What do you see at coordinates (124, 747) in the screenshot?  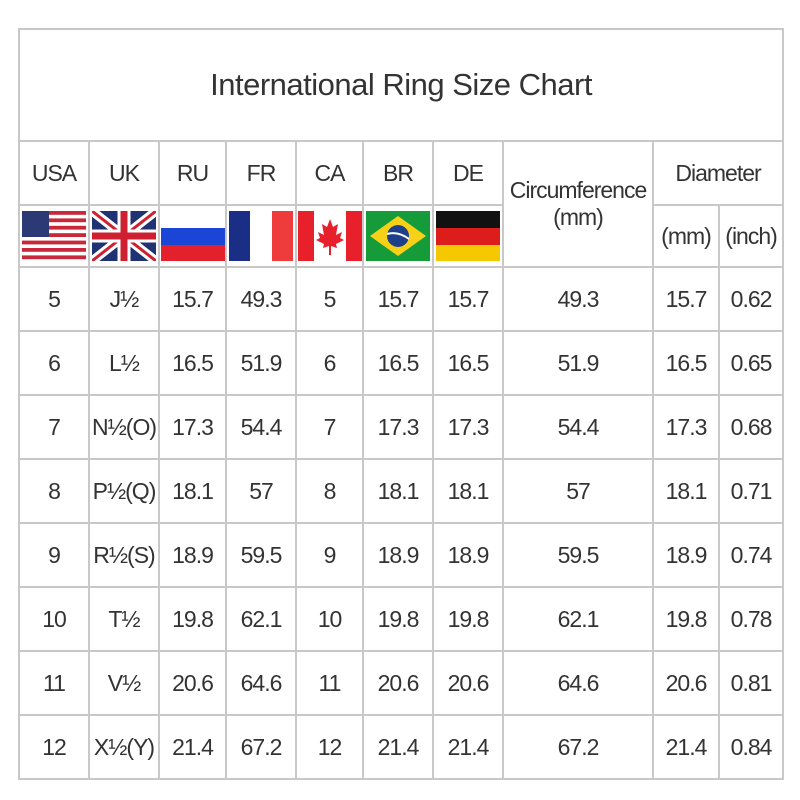 I see `table-cell: X½(Y)` at bounding box center [124, 747].